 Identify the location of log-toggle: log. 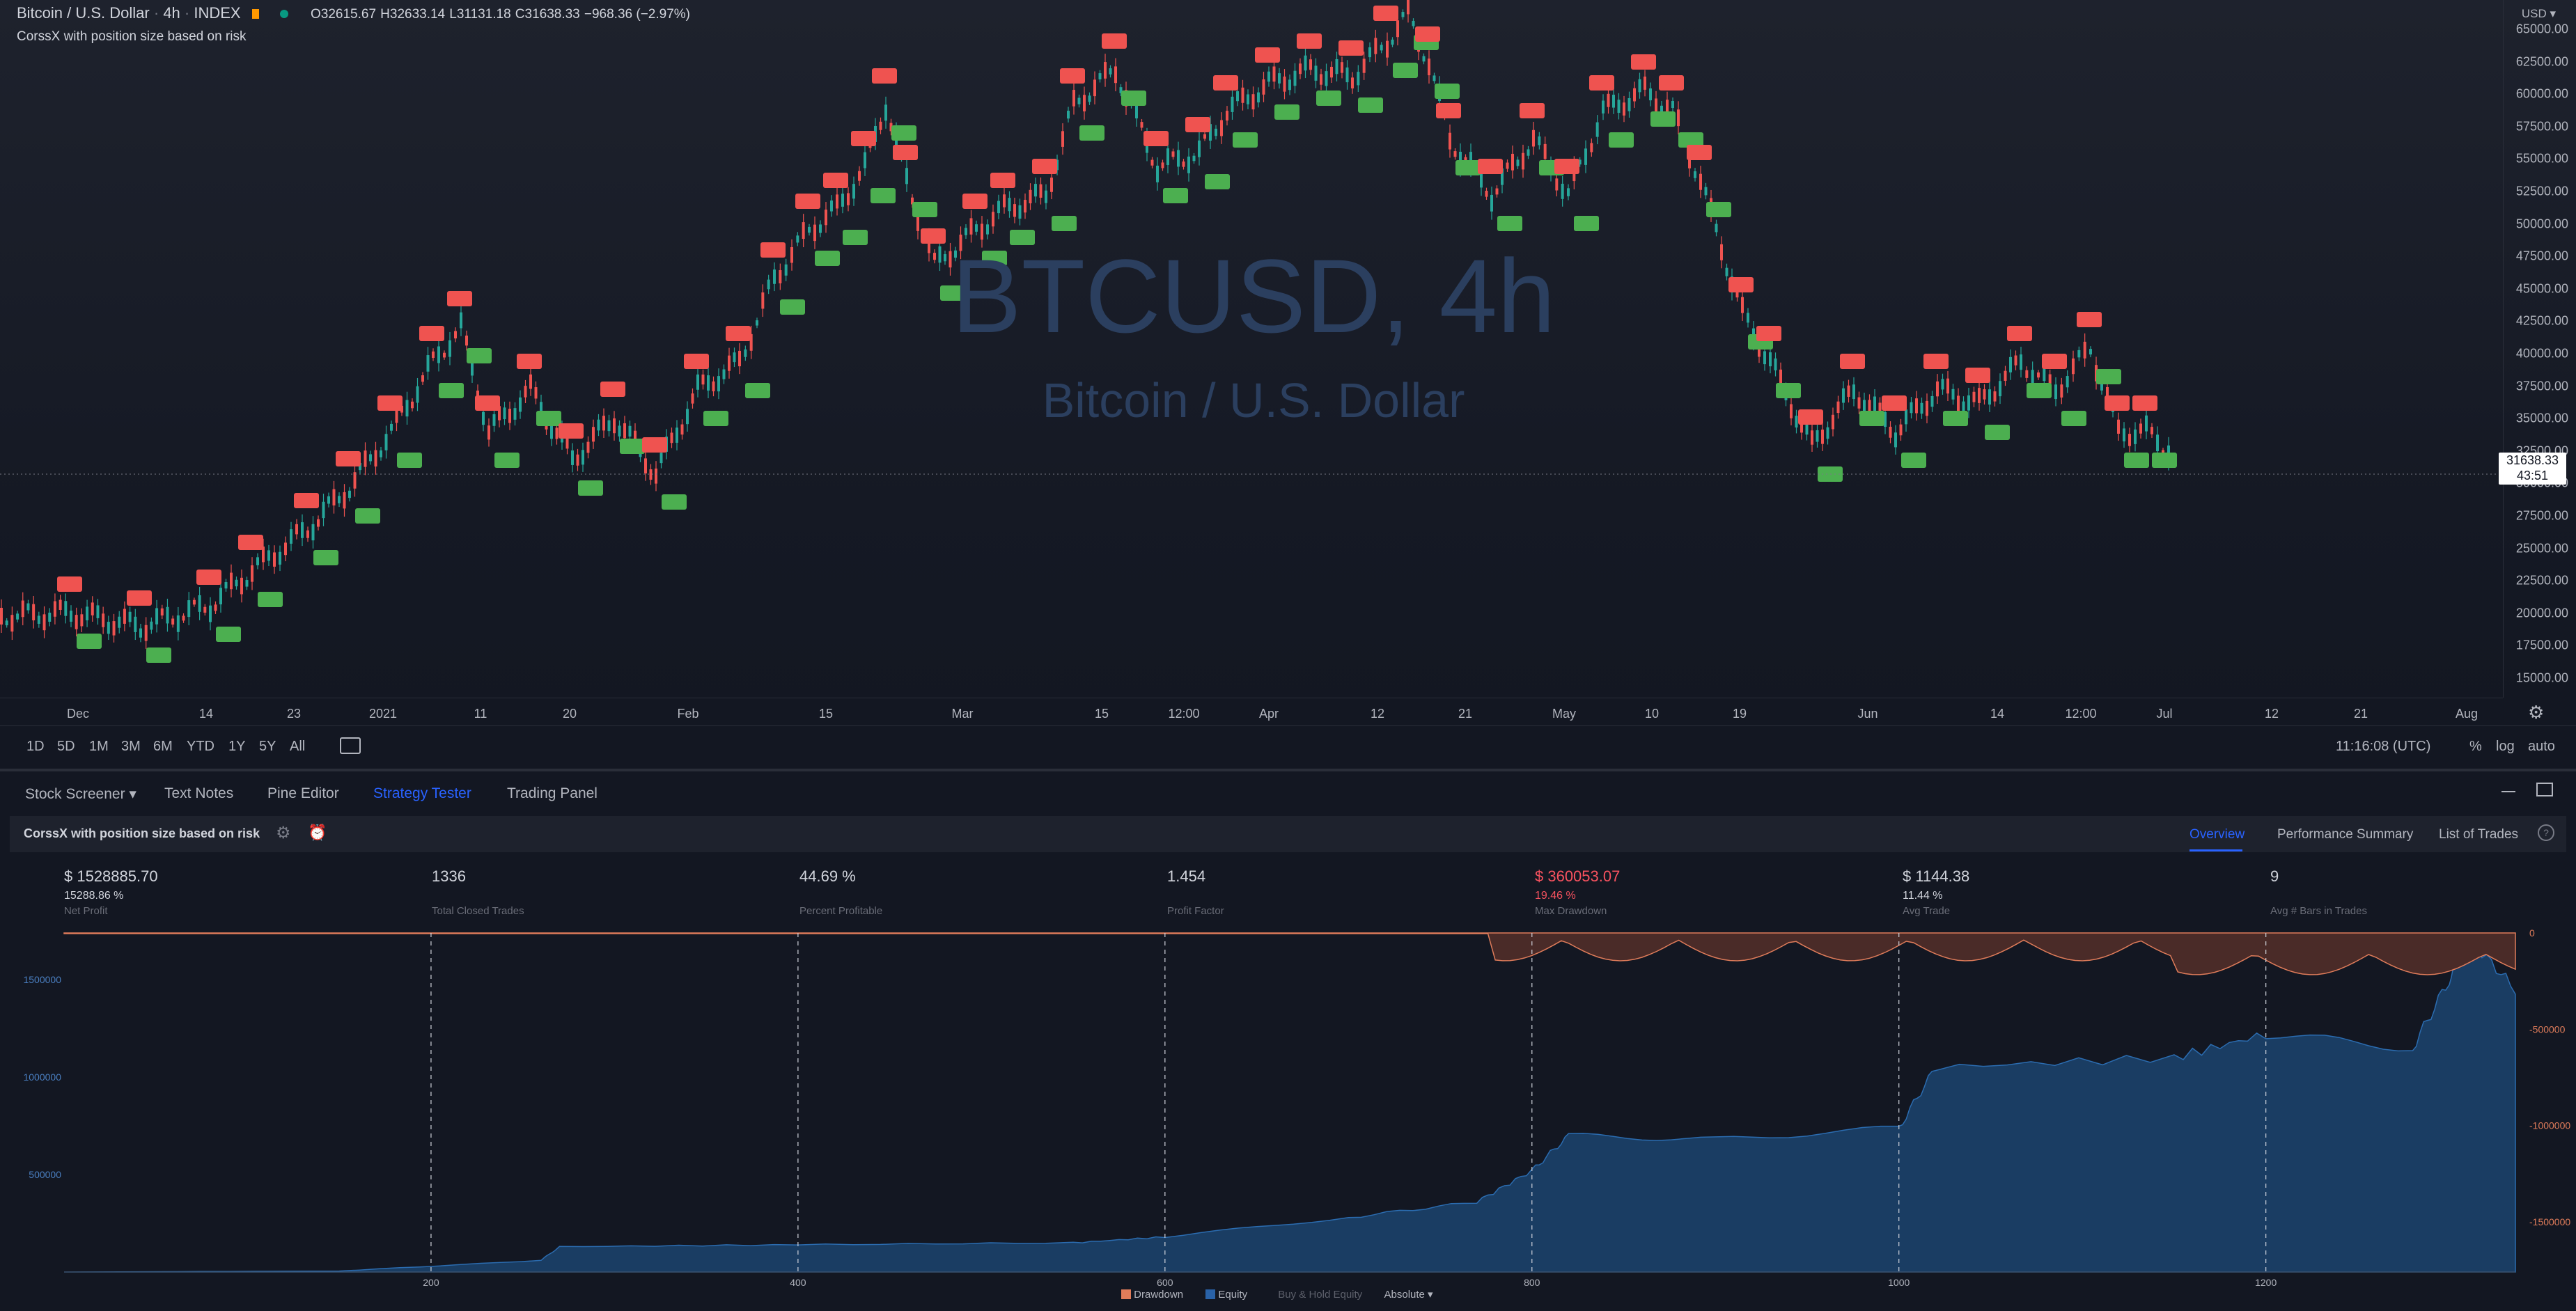
(2505, 746).